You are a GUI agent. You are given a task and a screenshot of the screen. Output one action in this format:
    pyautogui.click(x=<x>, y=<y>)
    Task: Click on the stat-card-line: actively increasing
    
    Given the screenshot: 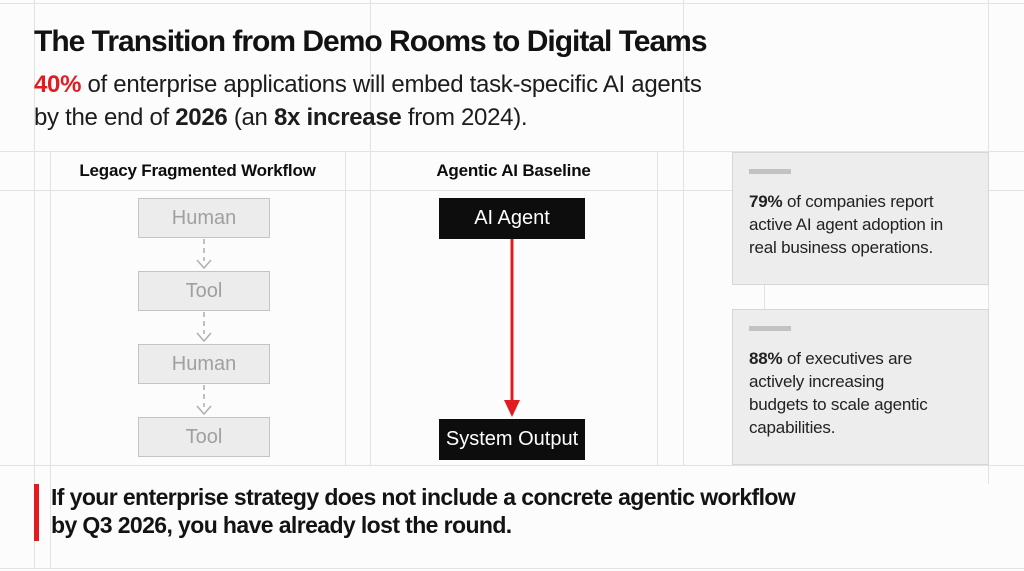 What is the action you would take?
    pyautogui.click(x=817, y=381)
    